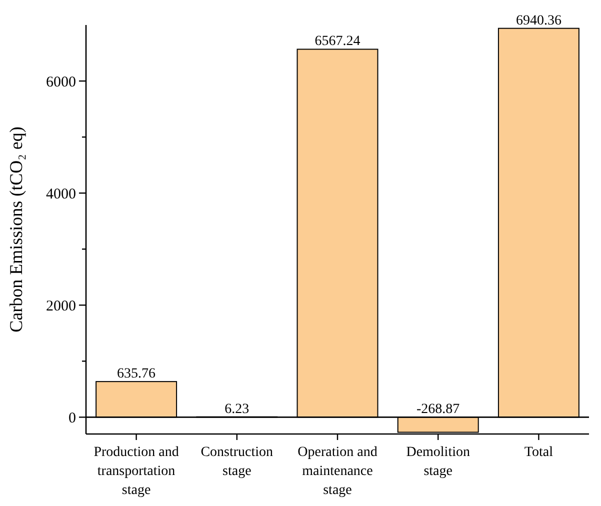 The image size is (601, 506). What do you see at coordinates (61, 82) in the screenshot?
I see `y-tick-label: 6000` at bounding box center [61, 82].